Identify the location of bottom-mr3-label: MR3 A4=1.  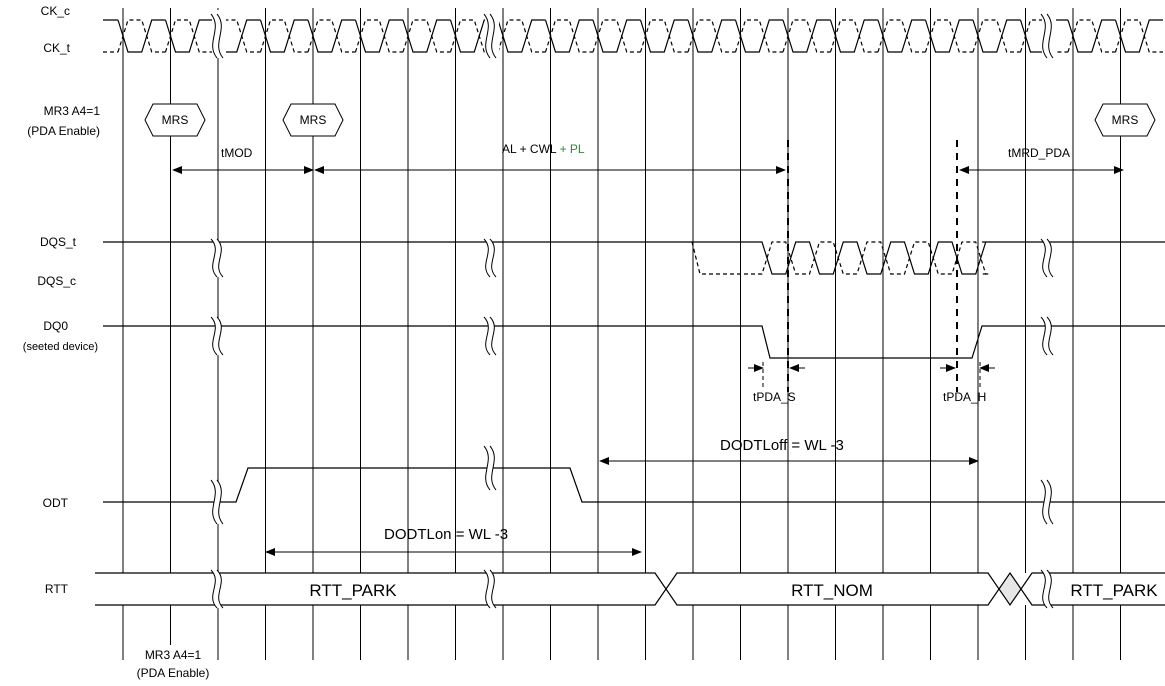
(173, 655).